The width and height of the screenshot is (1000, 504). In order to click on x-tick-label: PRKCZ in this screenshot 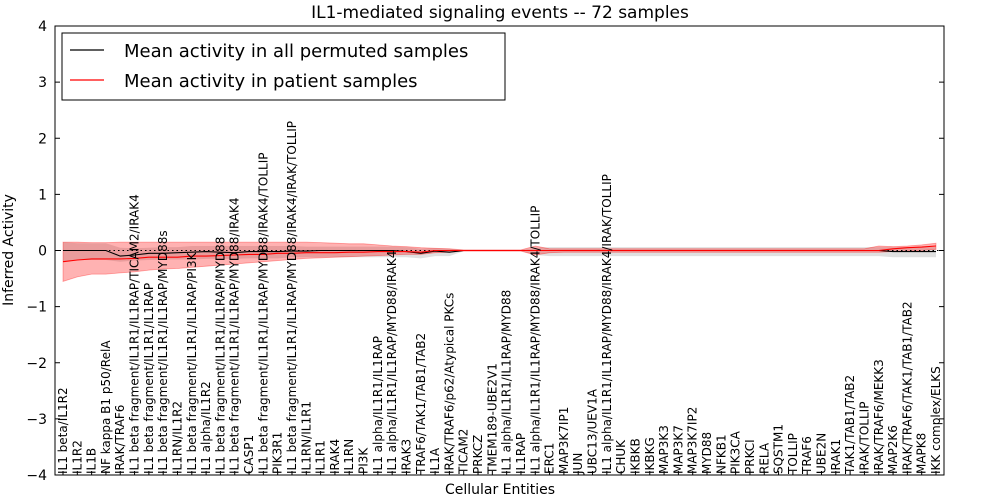, I will do `click(478, 454)`.